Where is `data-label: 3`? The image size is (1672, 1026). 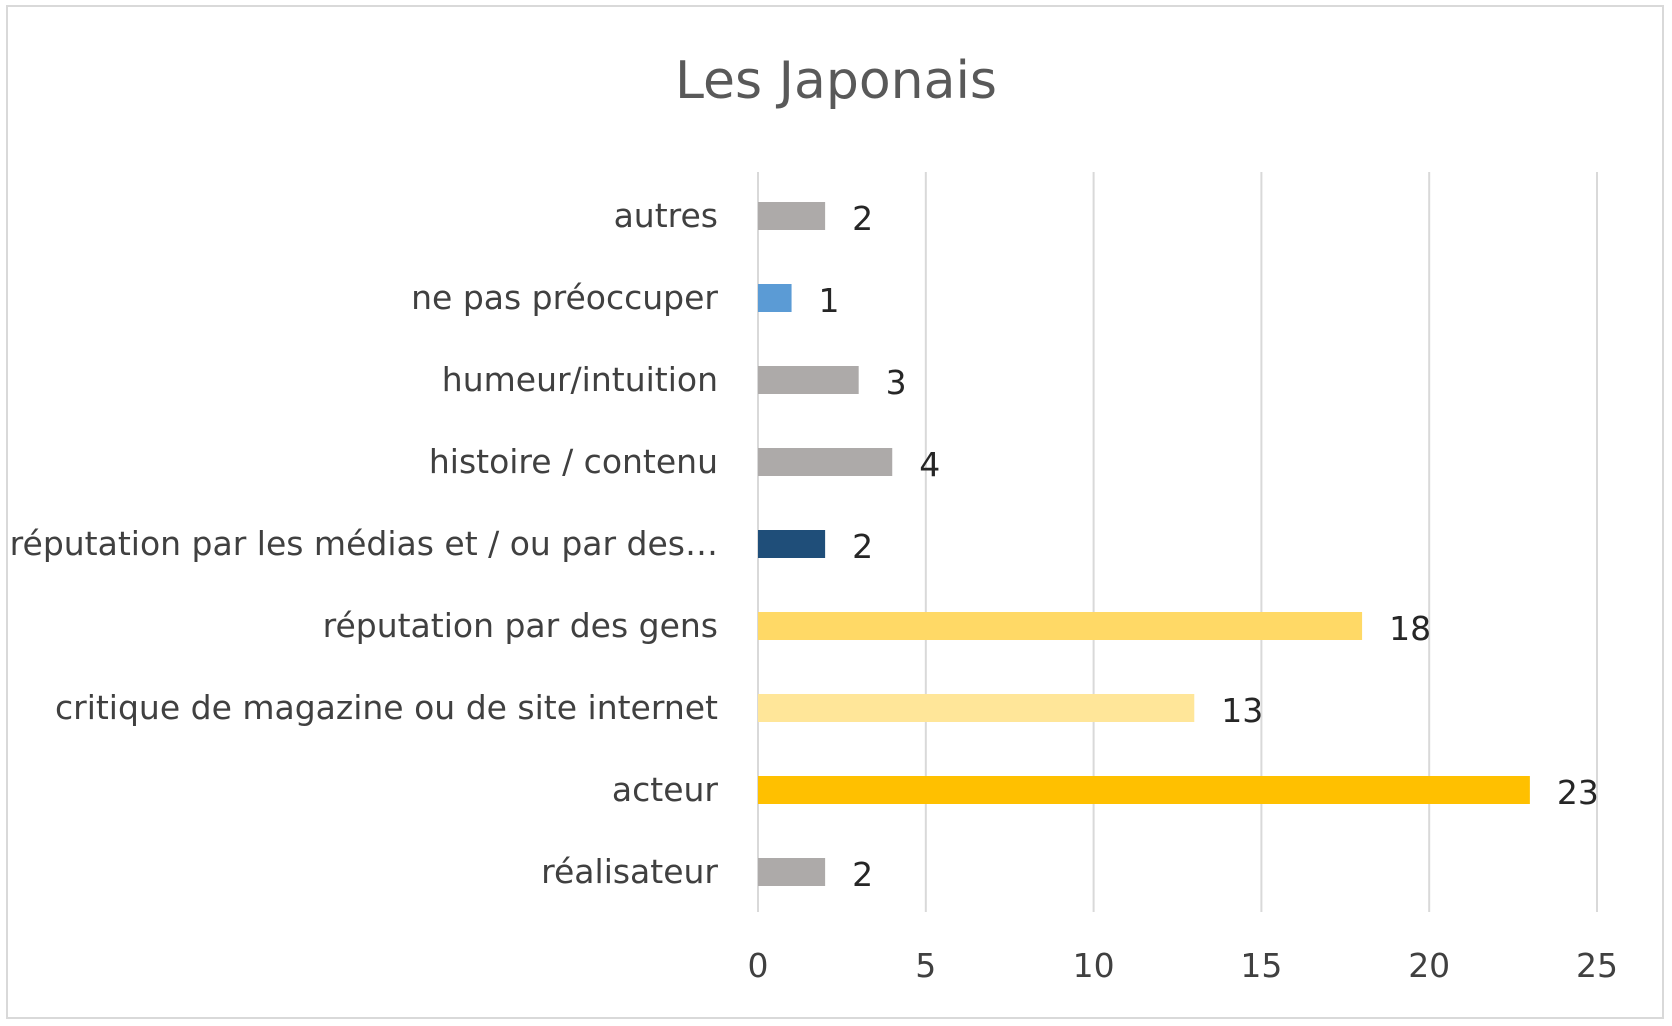 data-label: 3 is located at coordinates (896, 382).